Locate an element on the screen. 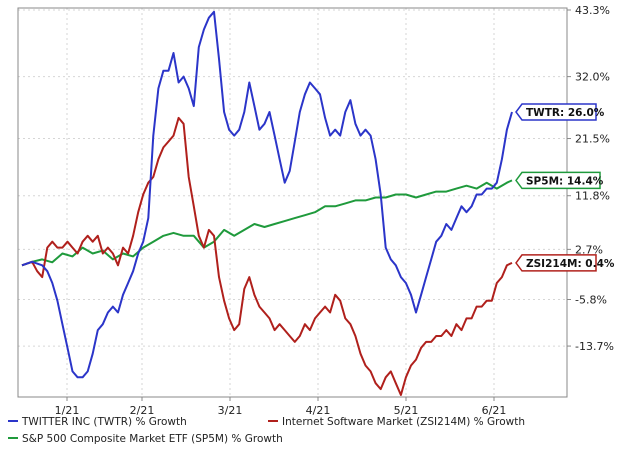 The image size is (620, 449). end-tag-1: ZSI214M: 0.4% is located at coordinates (565, 263).